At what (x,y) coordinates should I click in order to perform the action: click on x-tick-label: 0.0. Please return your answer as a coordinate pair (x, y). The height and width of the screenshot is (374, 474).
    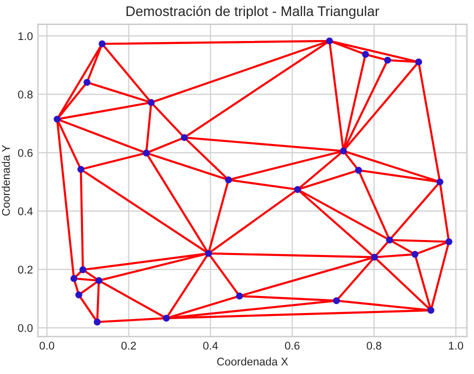
    Looking at the image, I should click on (47, 346).